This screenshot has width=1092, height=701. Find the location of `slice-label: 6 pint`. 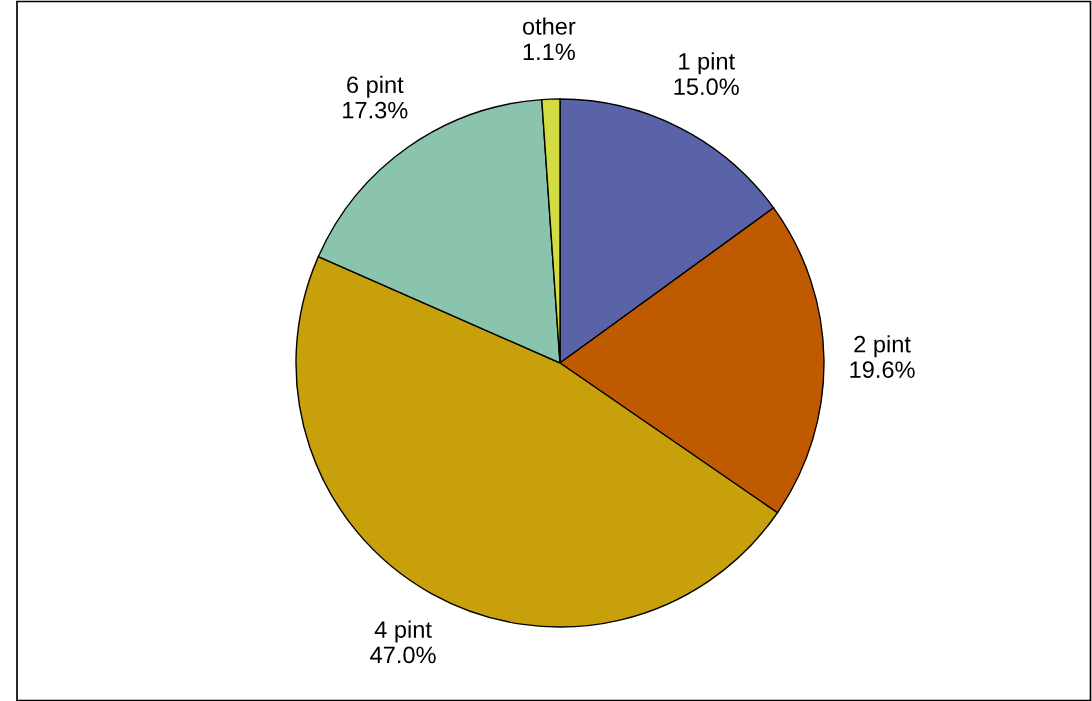

slice-label: 6 pint is located at coordinates (375, 86).